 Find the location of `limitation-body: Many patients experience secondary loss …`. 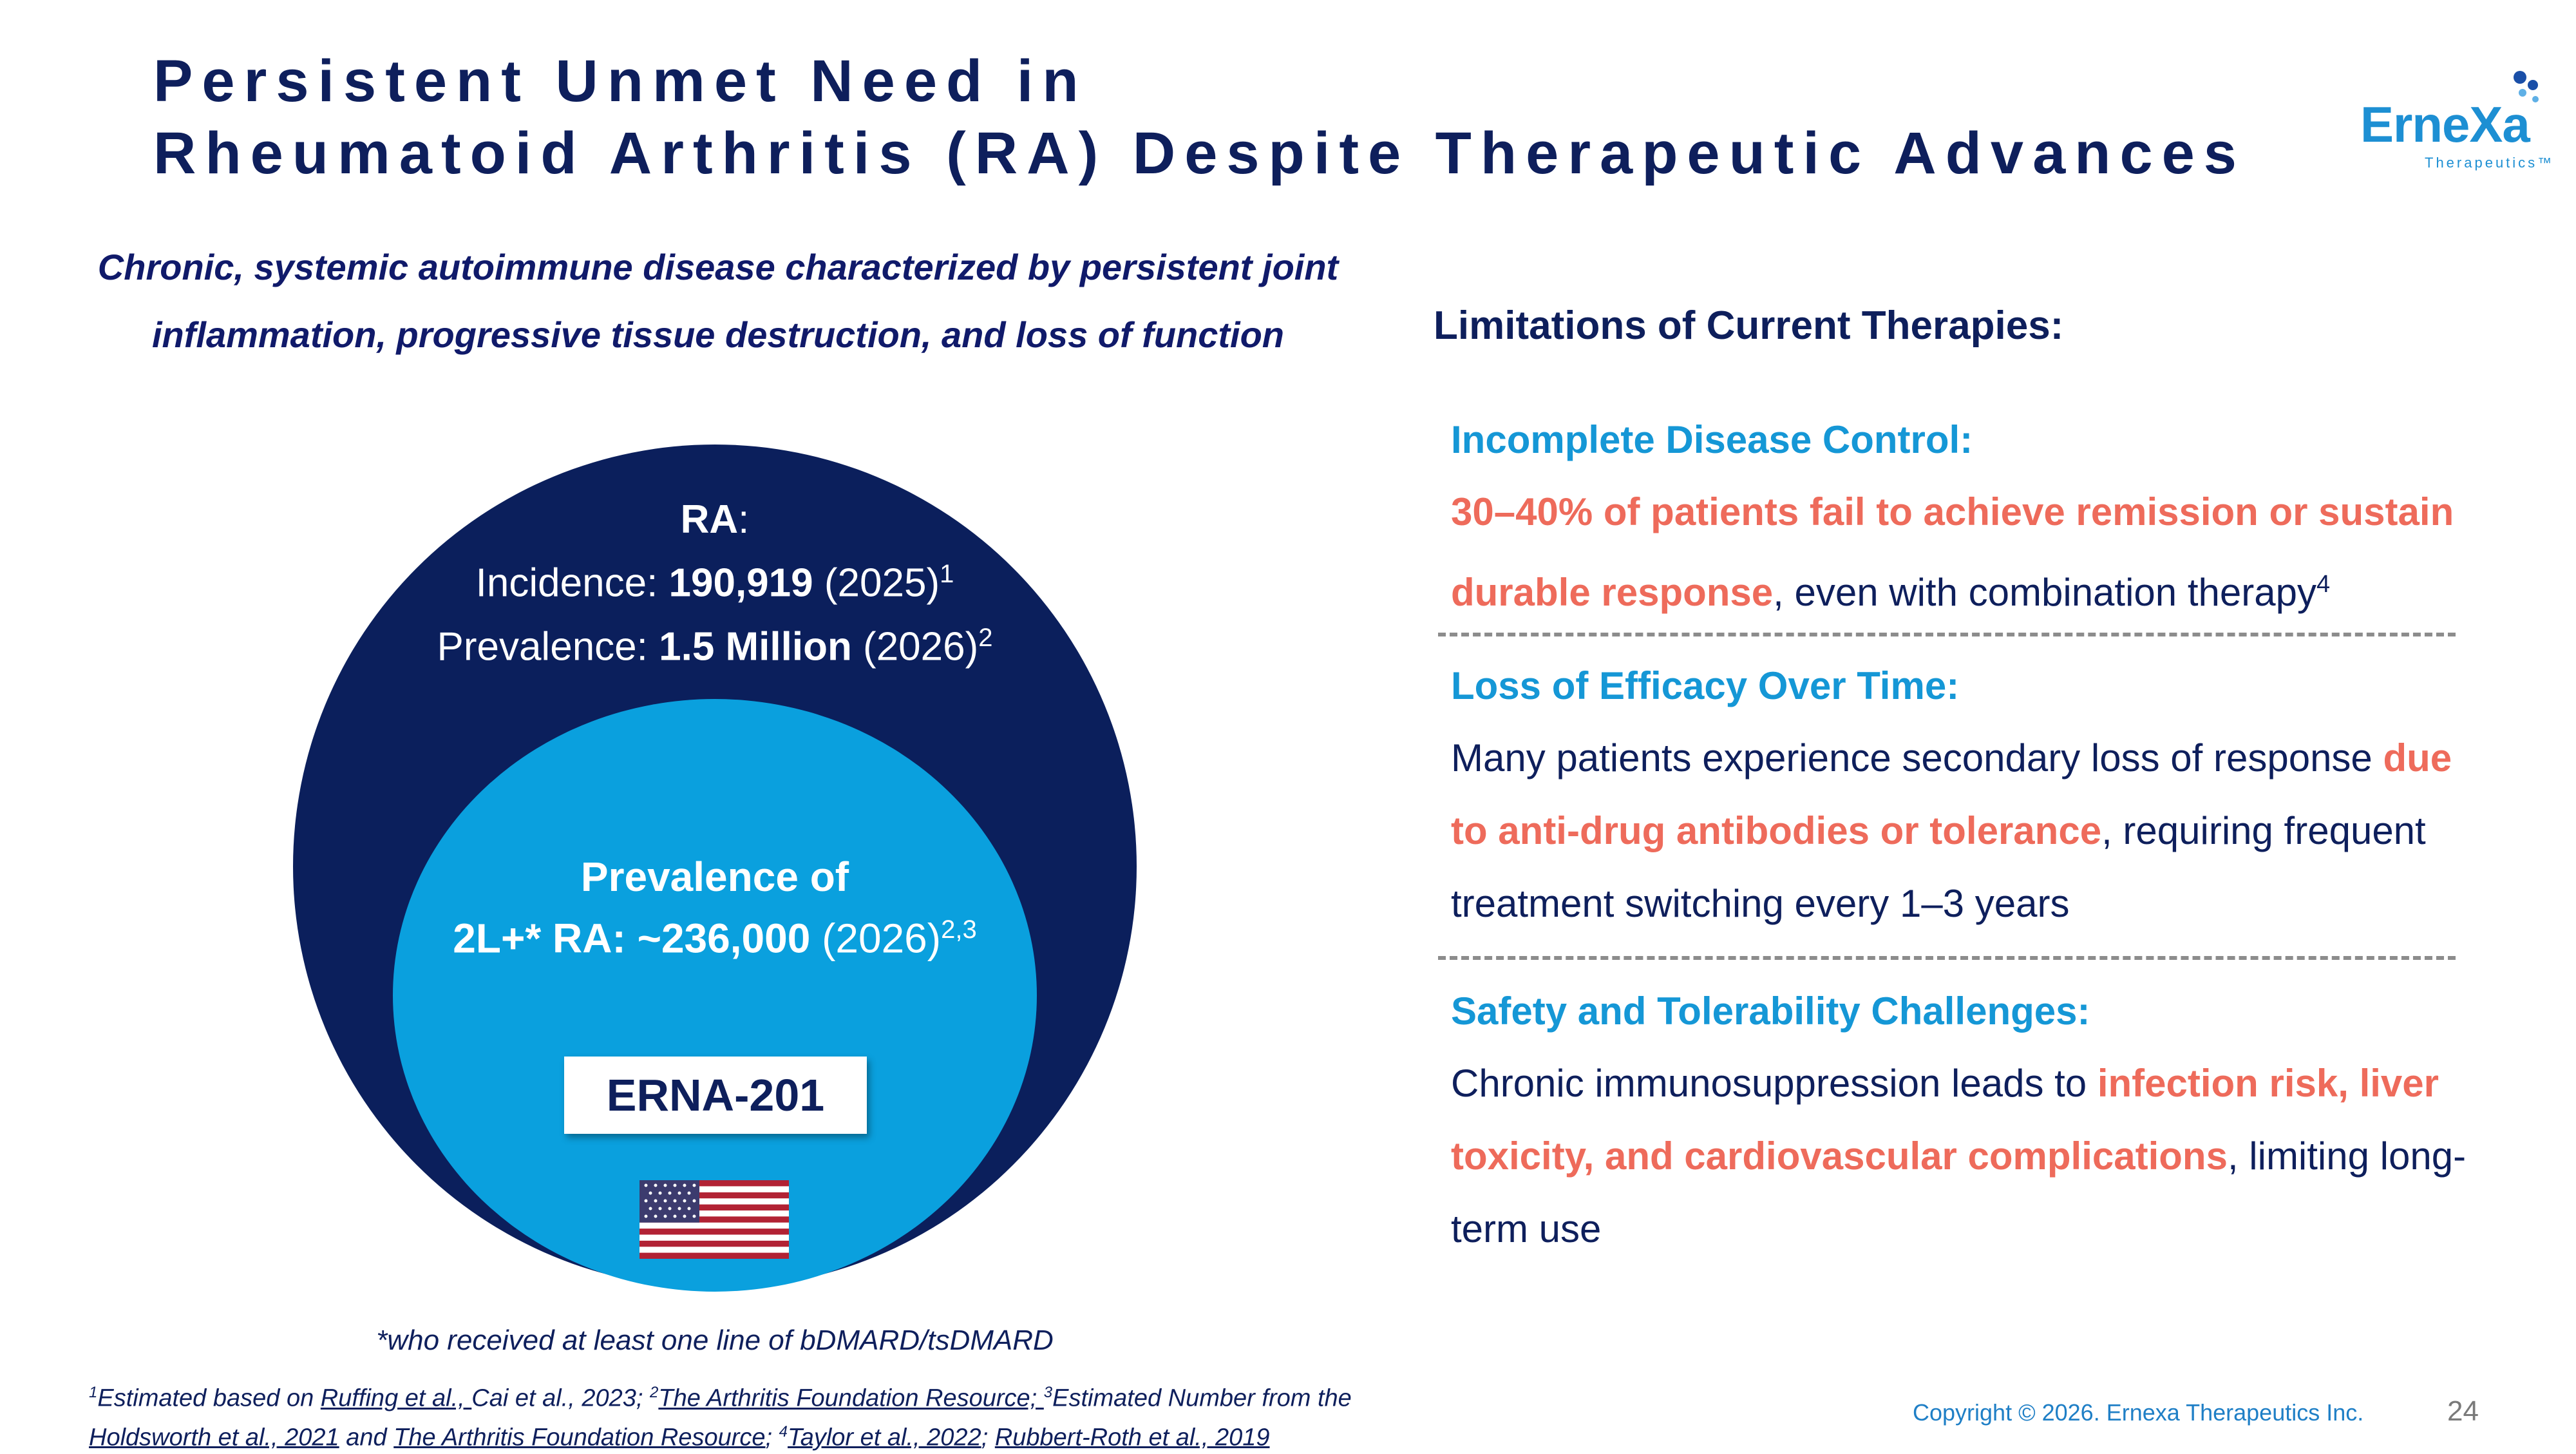

limitation-body: Many patients experience secondary loss … is located at coordinates (1952, 830).